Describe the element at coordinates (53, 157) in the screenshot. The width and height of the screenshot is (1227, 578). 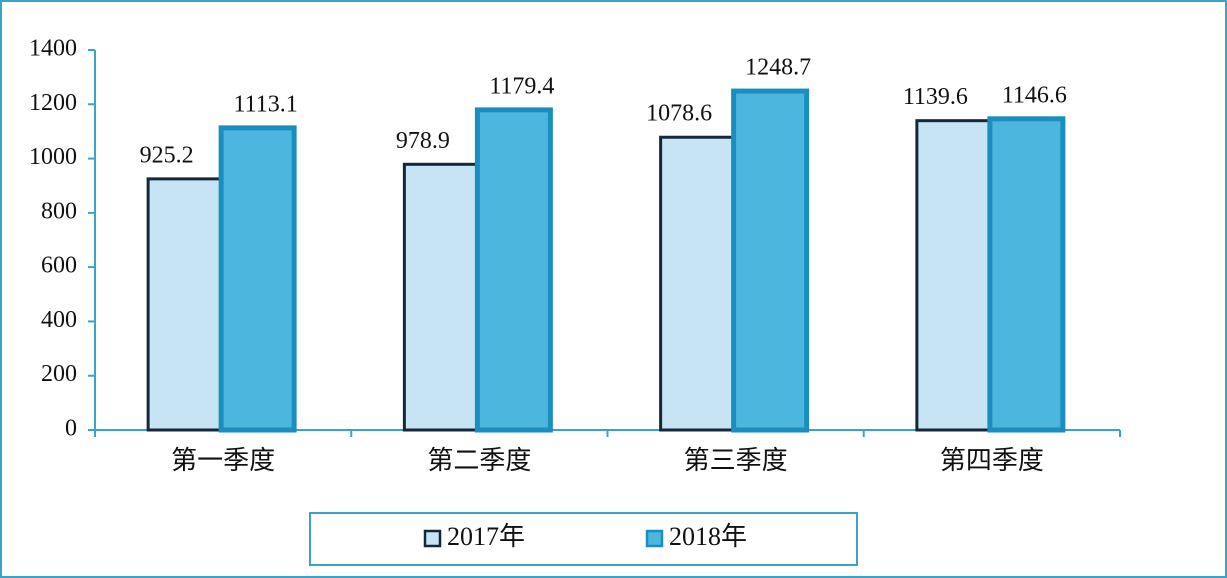
I see `y-tick-label: 1000` at that location.